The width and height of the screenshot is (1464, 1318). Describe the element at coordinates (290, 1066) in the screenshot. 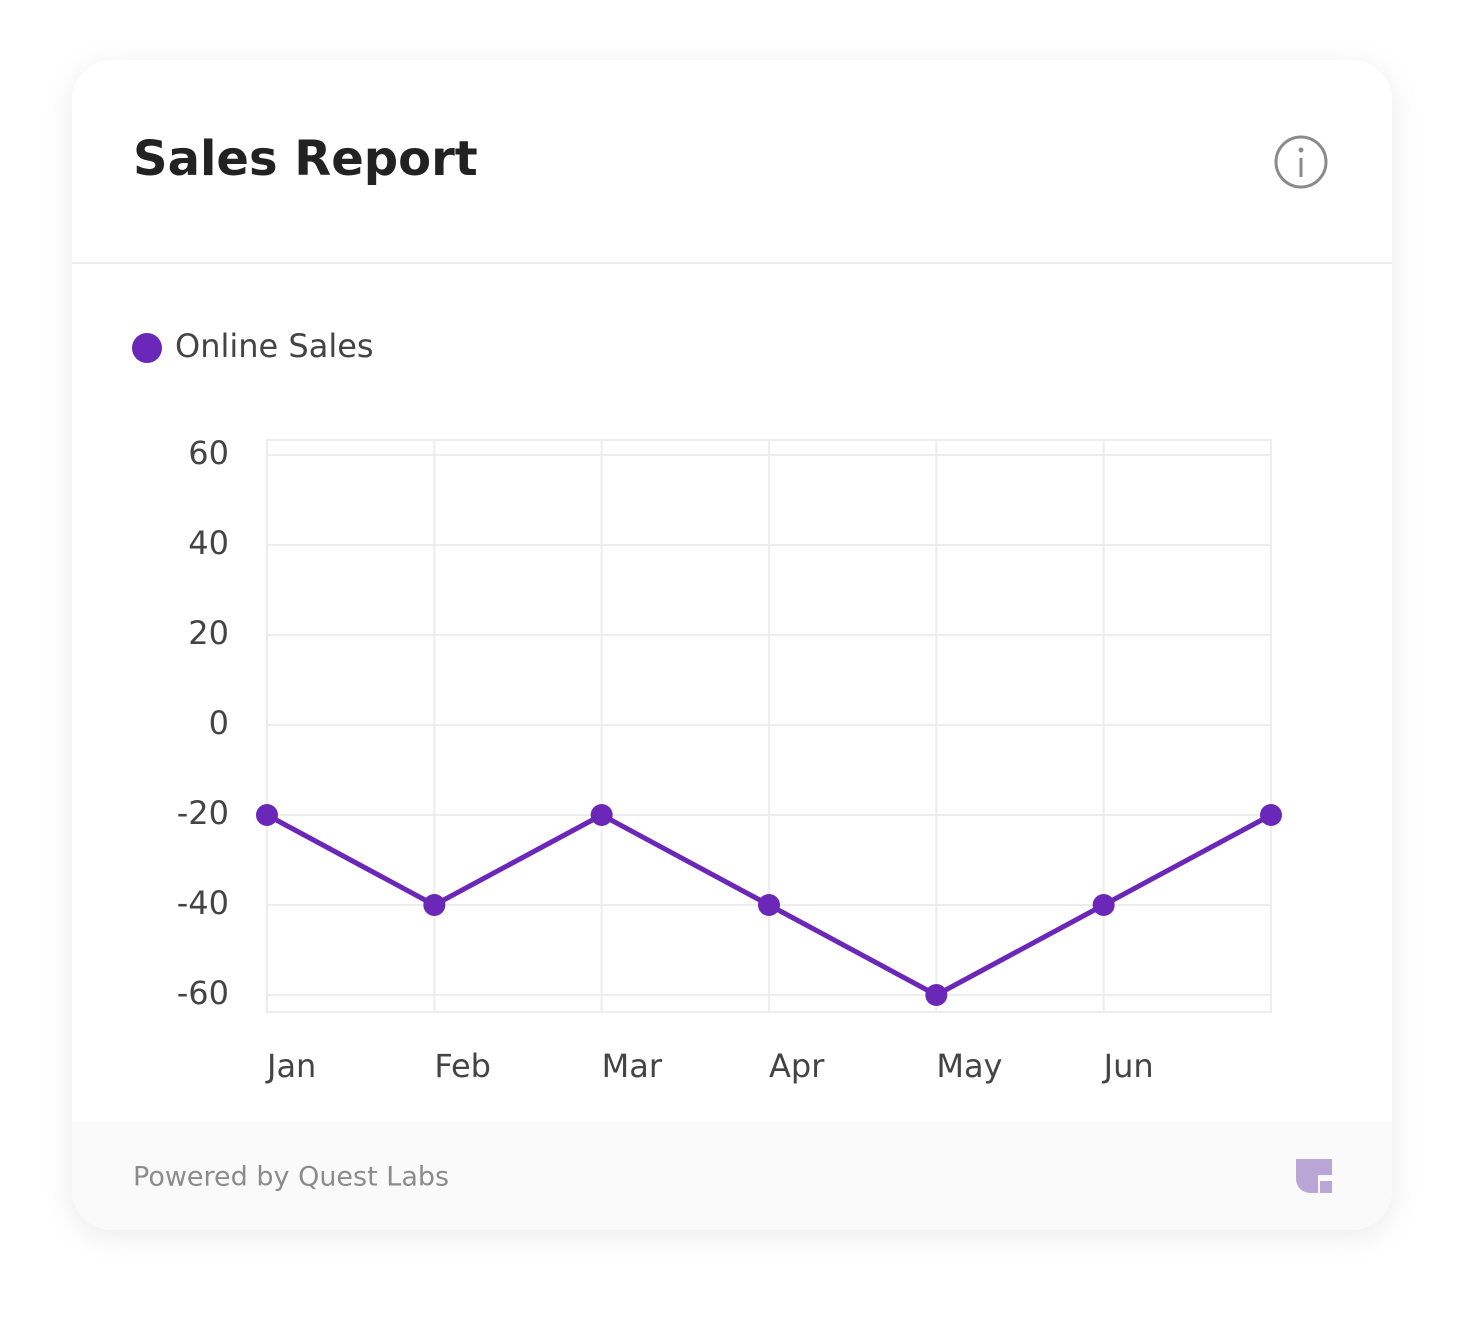

I see `x-tick-label: Jan` at that location.